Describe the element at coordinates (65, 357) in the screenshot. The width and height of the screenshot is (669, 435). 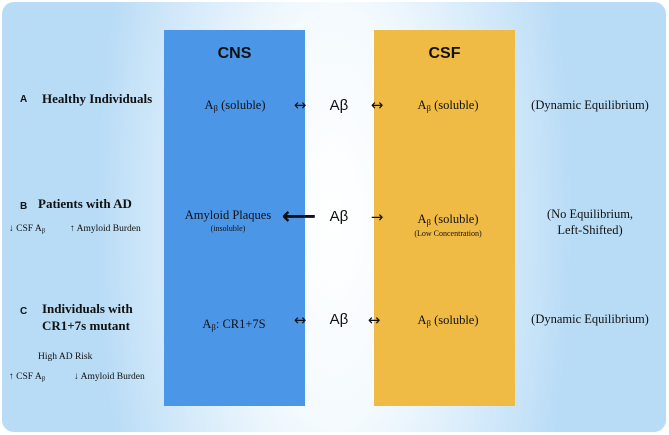
I see `row-c-risk: High AD Risk` at that location.